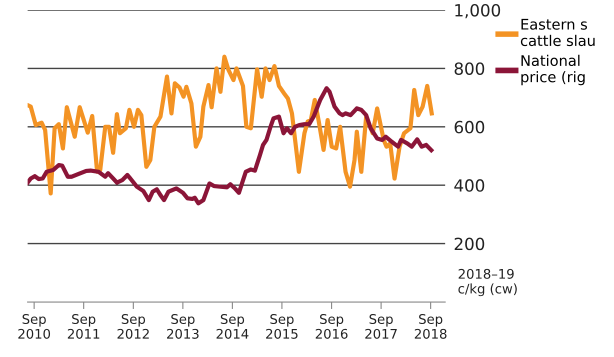 The height and width of the screenshot is (357, 614). What do you see at coordinates (34, 326) in the screenshot?
I see `x-tick-label: Sep 2010` at bounding box center [34, 326].